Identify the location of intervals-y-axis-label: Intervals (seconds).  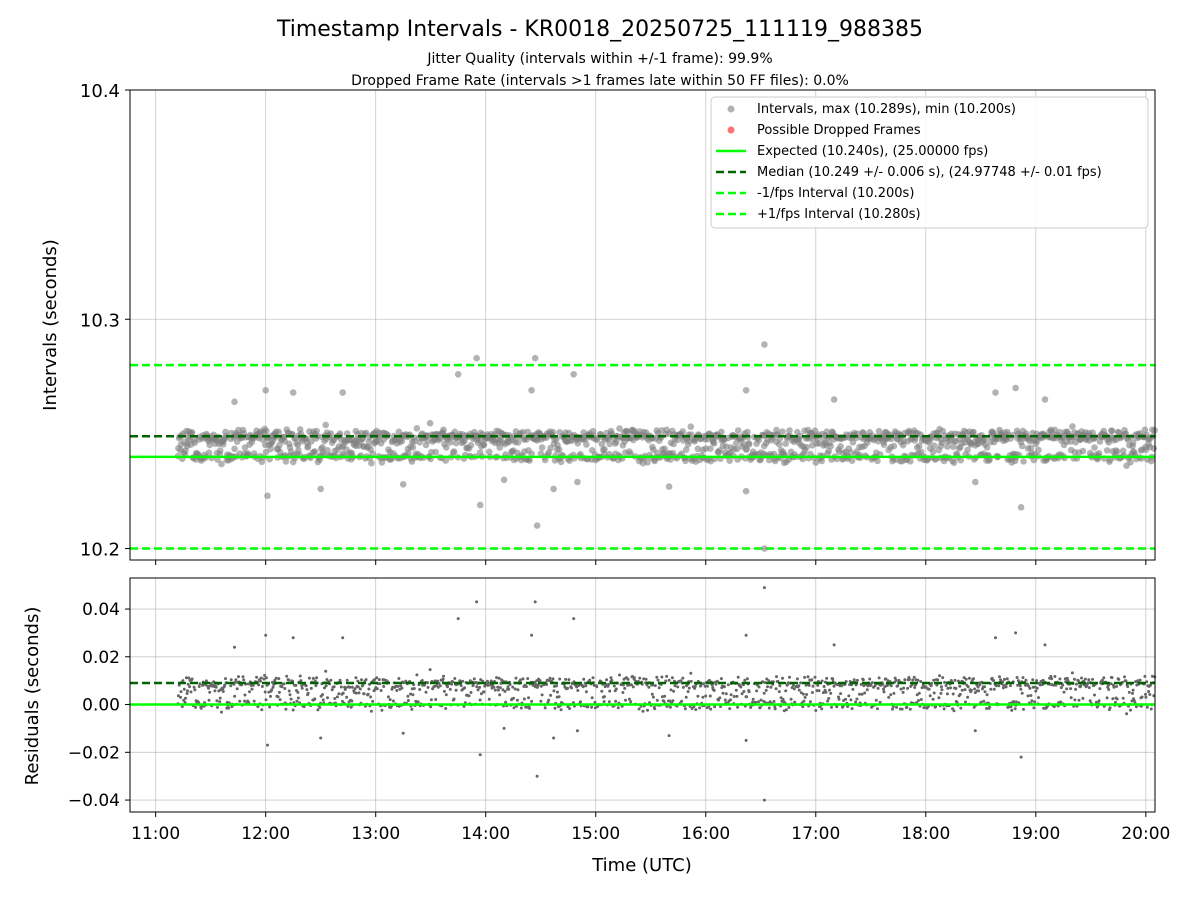
(50, 325).